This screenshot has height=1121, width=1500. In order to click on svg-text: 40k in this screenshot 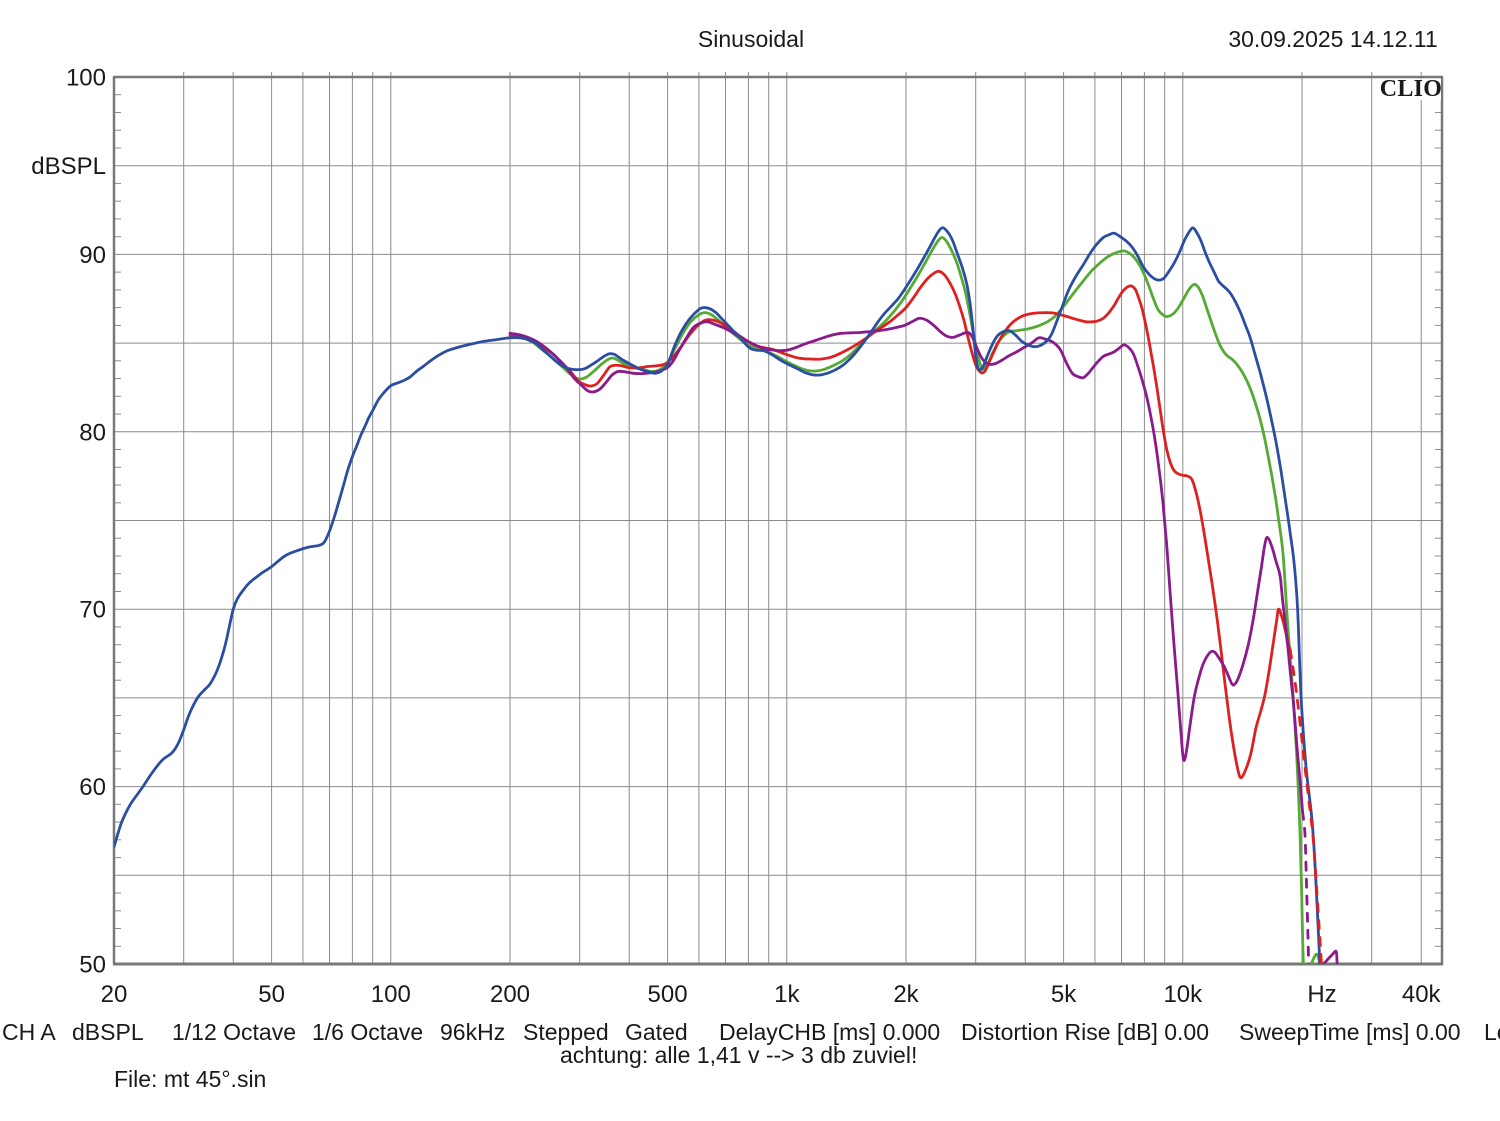, I will do `click(1422, 994)`.